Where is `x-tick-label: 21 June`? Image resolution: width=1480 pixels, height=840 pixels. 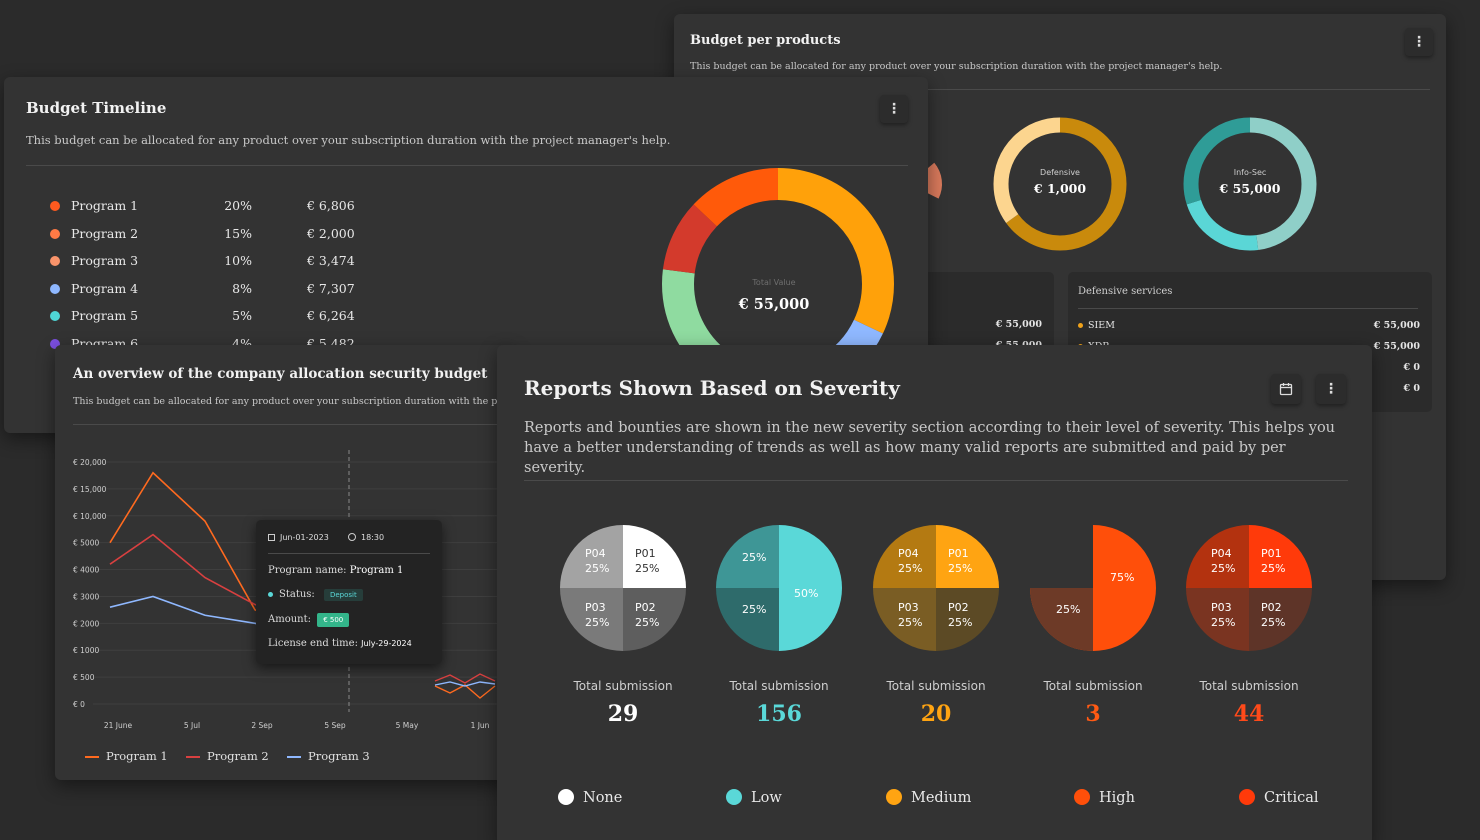 x-tick-label: 21 June is located at coordinates (118, 725).